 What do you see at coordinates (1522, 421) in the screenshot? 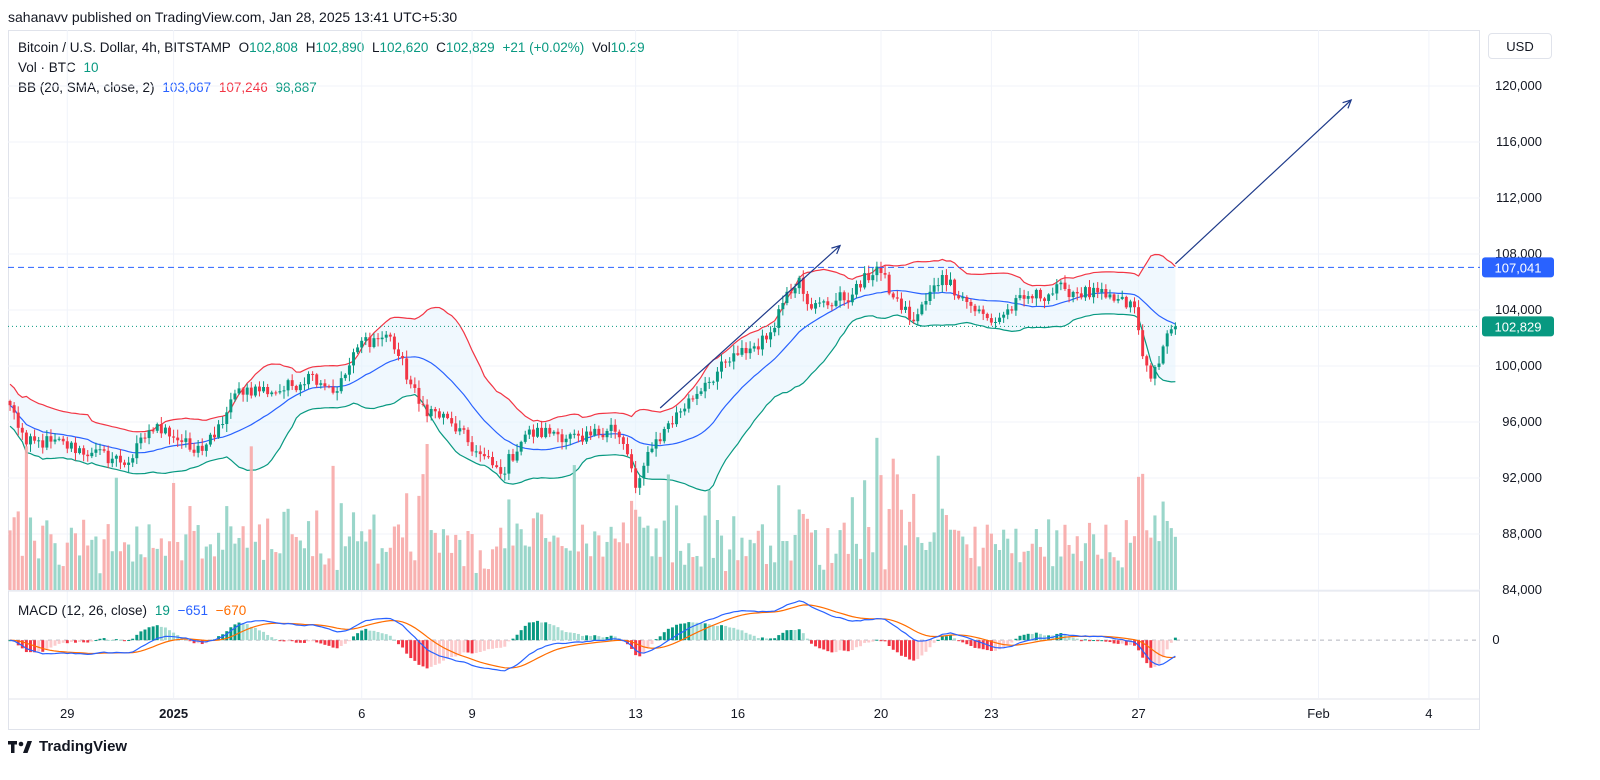
I see `price-tick-label: 96,000` at bounding box center [1522, 421].